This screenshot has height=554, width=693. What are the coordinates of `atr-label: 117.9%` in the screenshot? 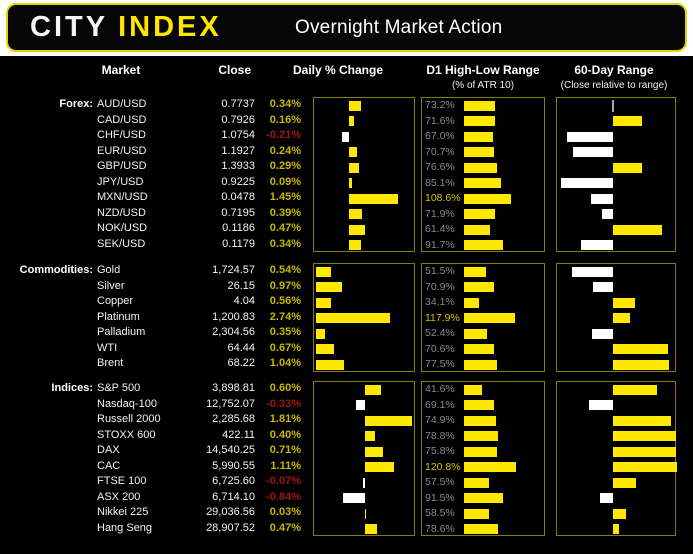 It's located at (442, 317).